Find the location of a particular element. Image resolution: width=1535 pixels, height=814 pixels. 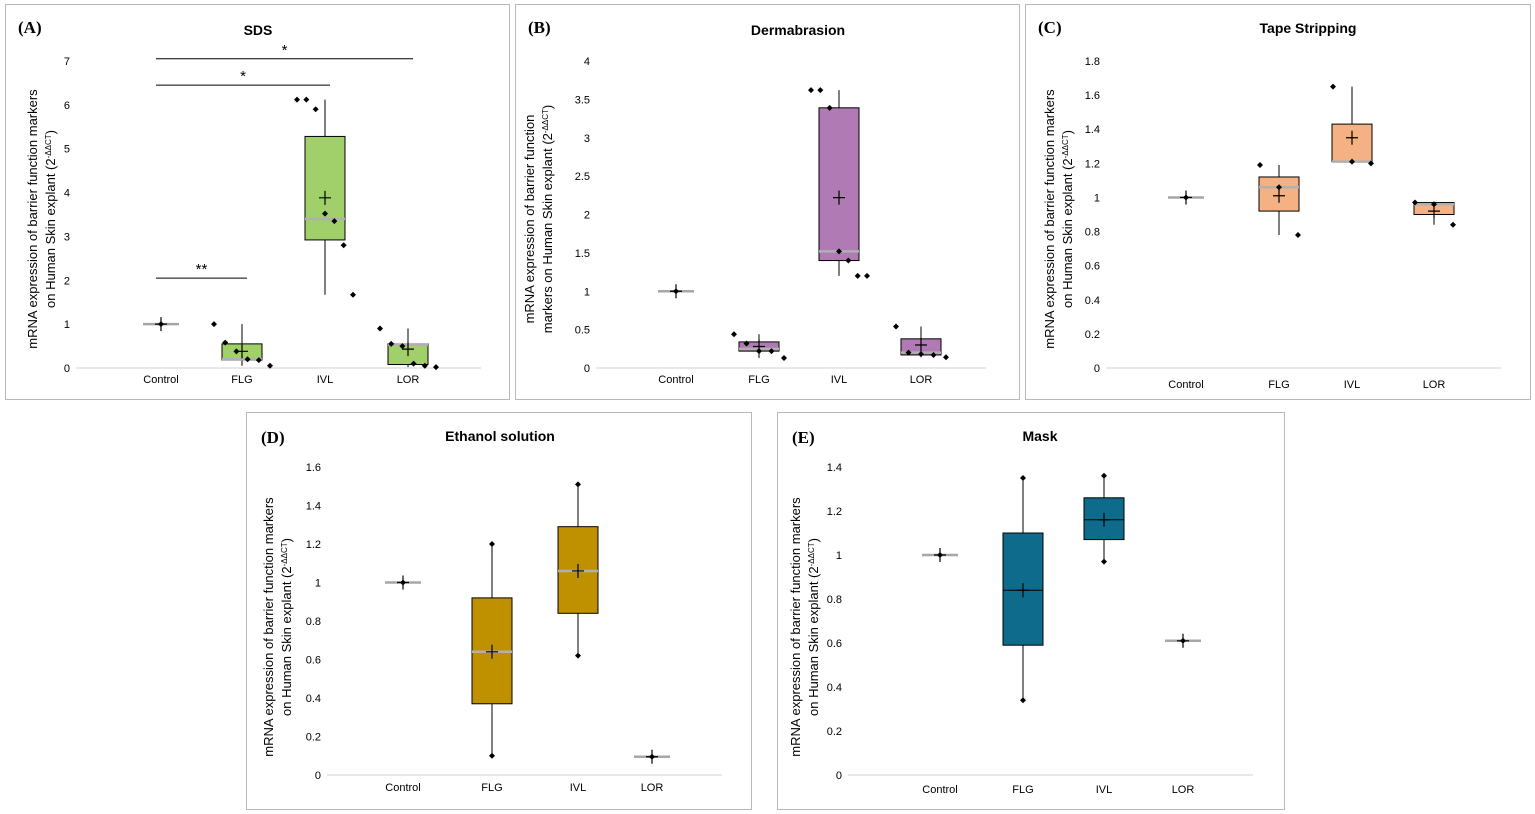

y-tick-label: 5 is located at coordinates (67, 150).